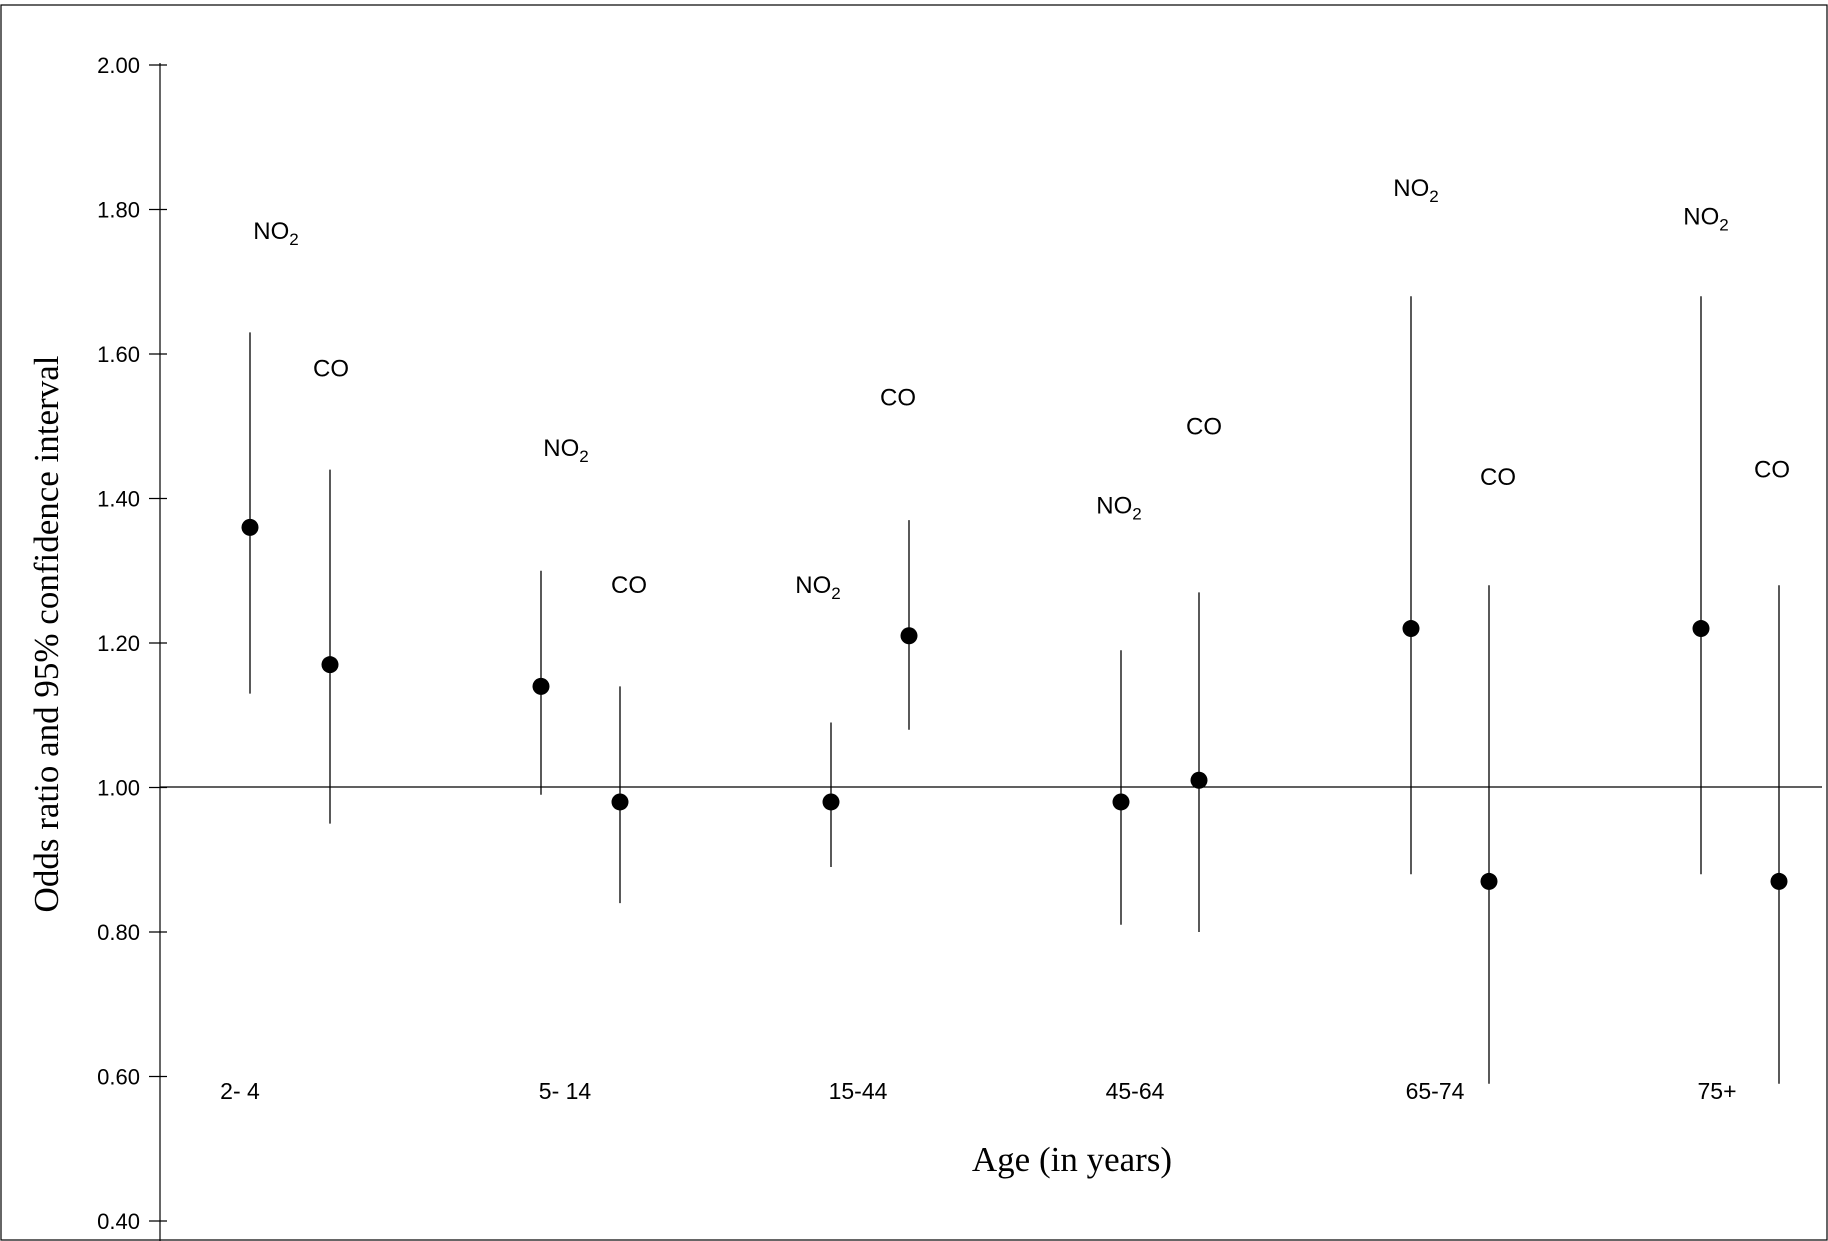  What do you see at coordinates (118, 788) in the screenshot?
I see `y-tick-label: 1.00` at bounding box center [118, 788].